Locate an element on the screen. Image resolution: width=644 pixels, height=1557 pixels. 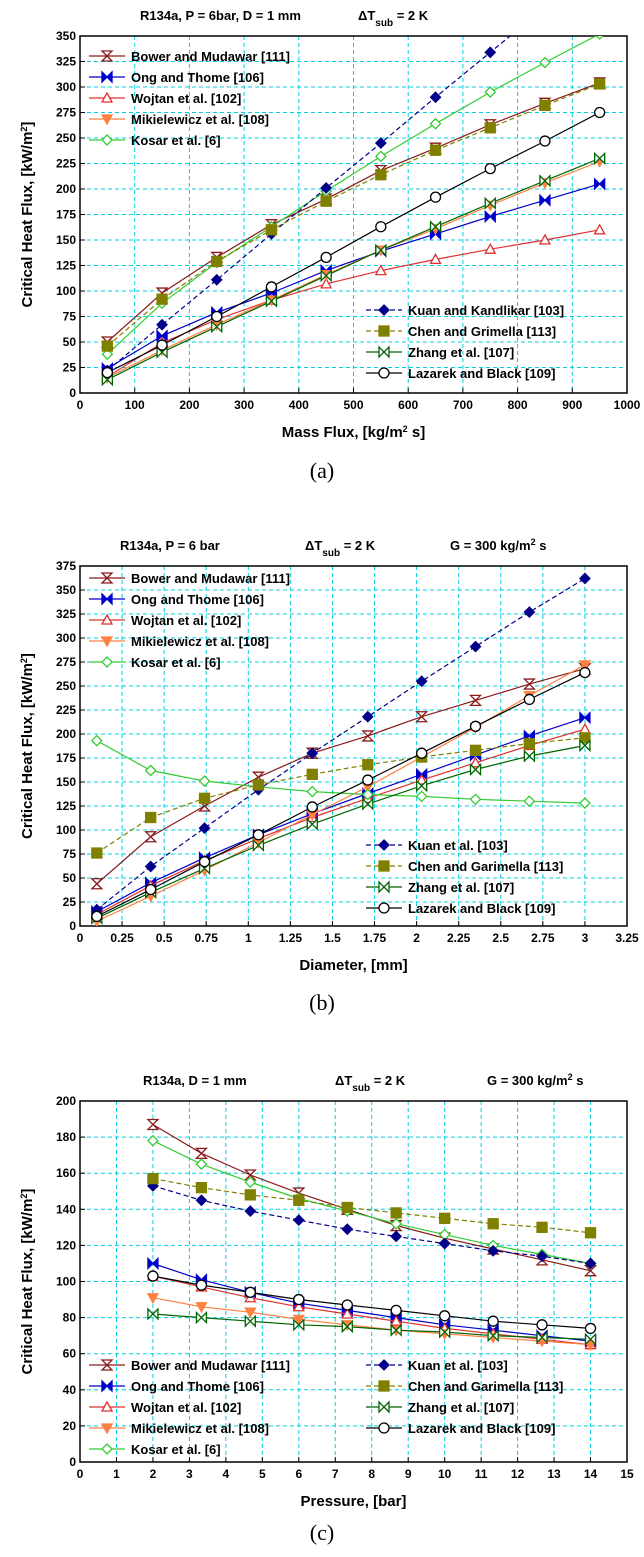
x-tick-label: 1.25 is located at coordinates (291, 938).